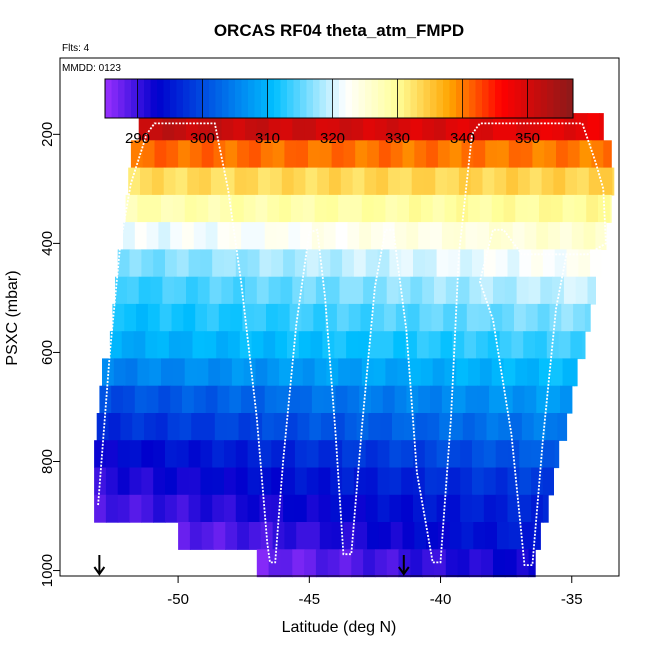 The image size is (650, 650). Describe the element at coordinates (47, 570) in the screenshot. I see `y-tick-label: 1000` at that location.